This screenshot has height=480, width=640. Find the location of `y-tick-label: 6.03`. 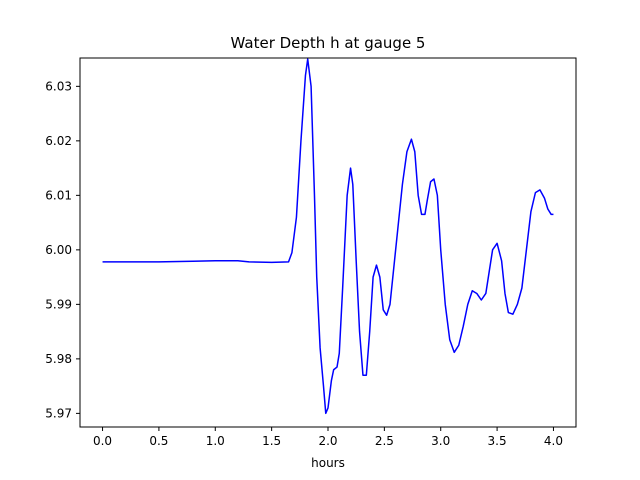

y-tick-label: 6.03 is located at coordinates (58, 86).